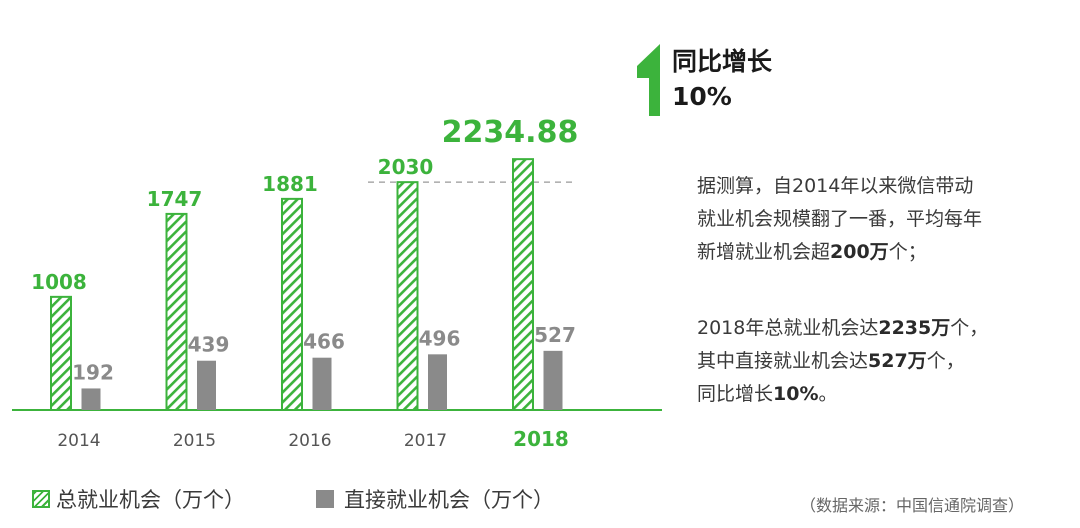  I want to click on growth-badge: 同比增长 10%, so click(736, 80).